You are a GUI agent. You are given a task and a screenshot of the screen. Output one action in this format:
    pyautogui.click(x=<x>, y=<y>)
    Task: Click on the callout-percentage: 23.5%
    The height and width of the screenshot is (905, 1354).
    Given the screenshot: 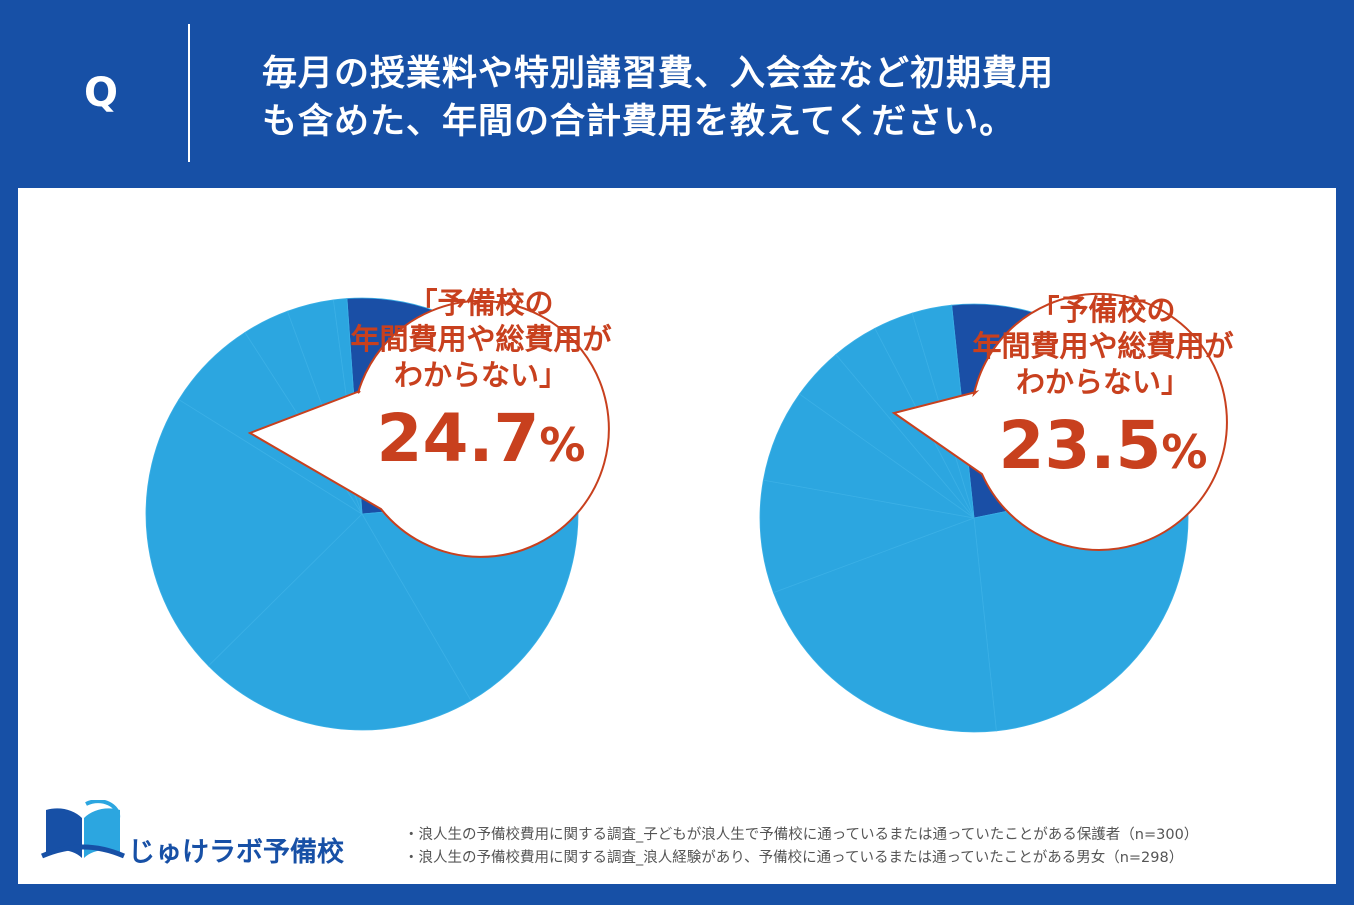 What is the action you would take?
    pyautogui.click(x=1103, y=449)
    